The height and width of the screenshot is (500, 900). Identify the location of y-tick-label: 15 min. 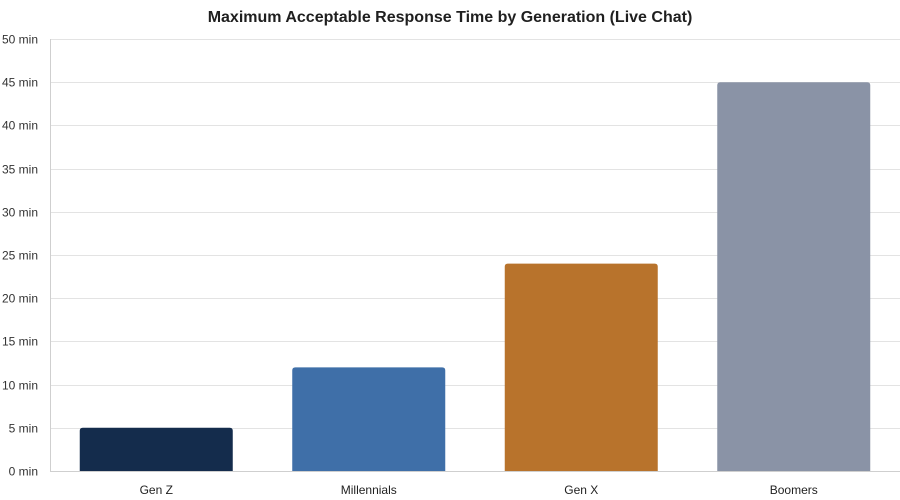
(20, 342).